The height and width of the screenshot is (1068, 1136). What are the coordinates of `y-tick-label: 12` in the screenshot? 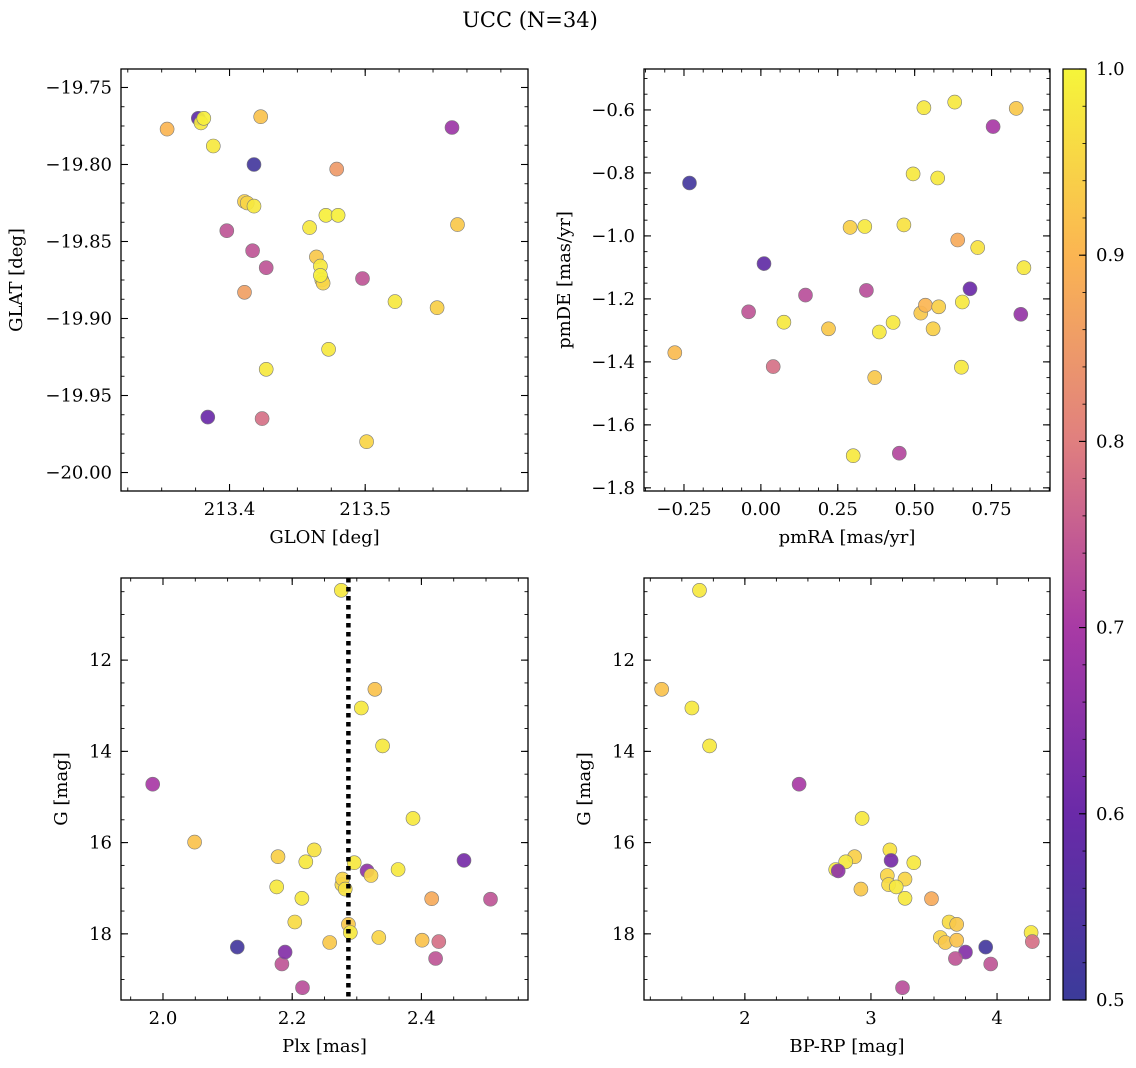 It's located at (100, 660).